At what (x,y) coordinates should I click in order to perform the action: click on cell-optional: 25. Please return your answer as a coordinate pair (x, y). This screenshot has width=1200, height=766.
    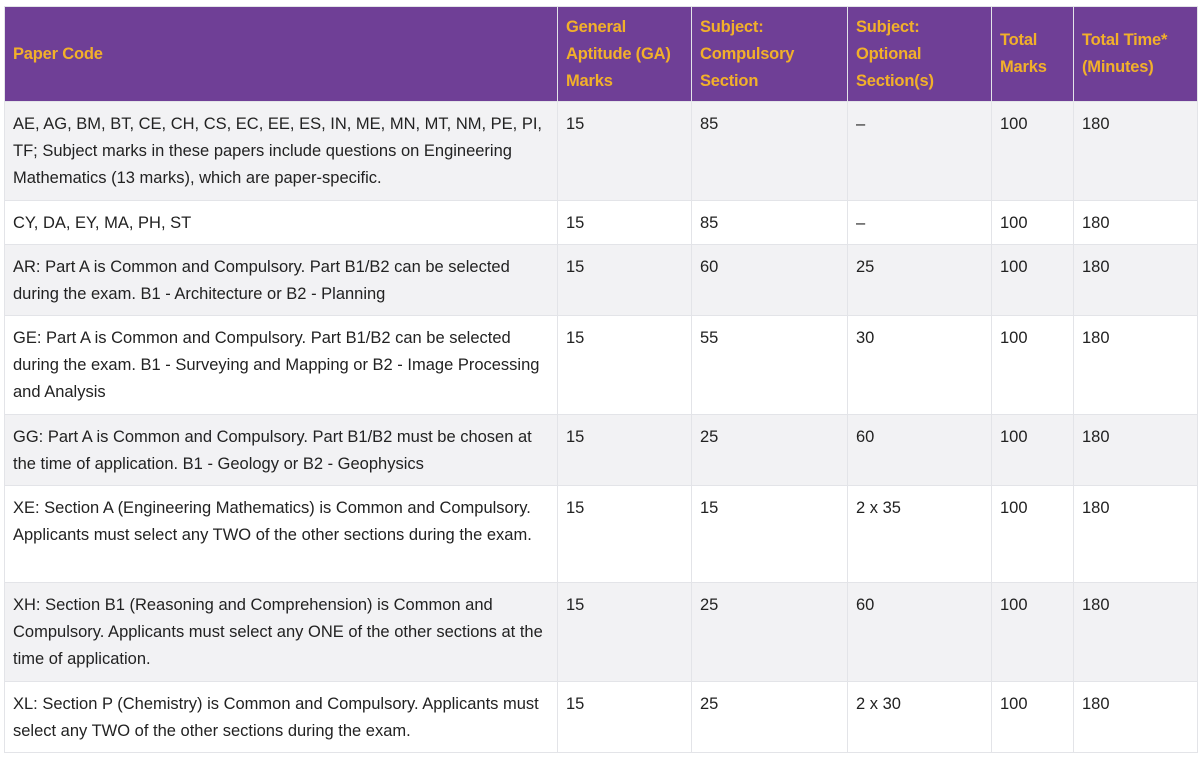
    Looking at the image, I should click on (919, 280).